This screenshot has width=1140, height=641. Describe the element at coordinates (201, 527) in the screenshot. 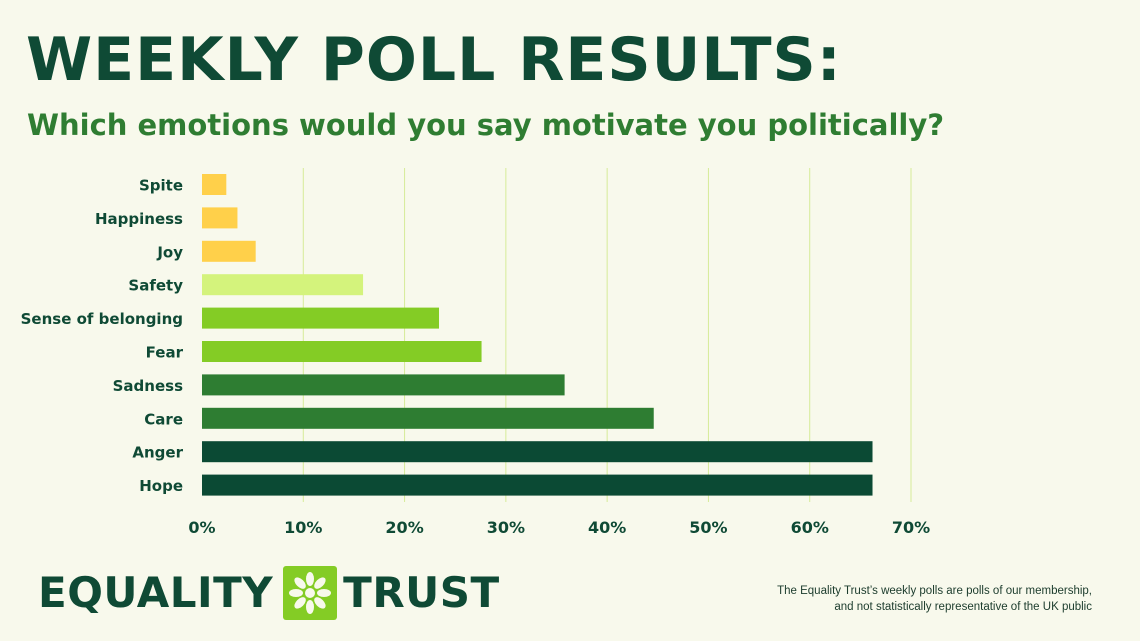

I see `x-tick-label: 0%` at that location.